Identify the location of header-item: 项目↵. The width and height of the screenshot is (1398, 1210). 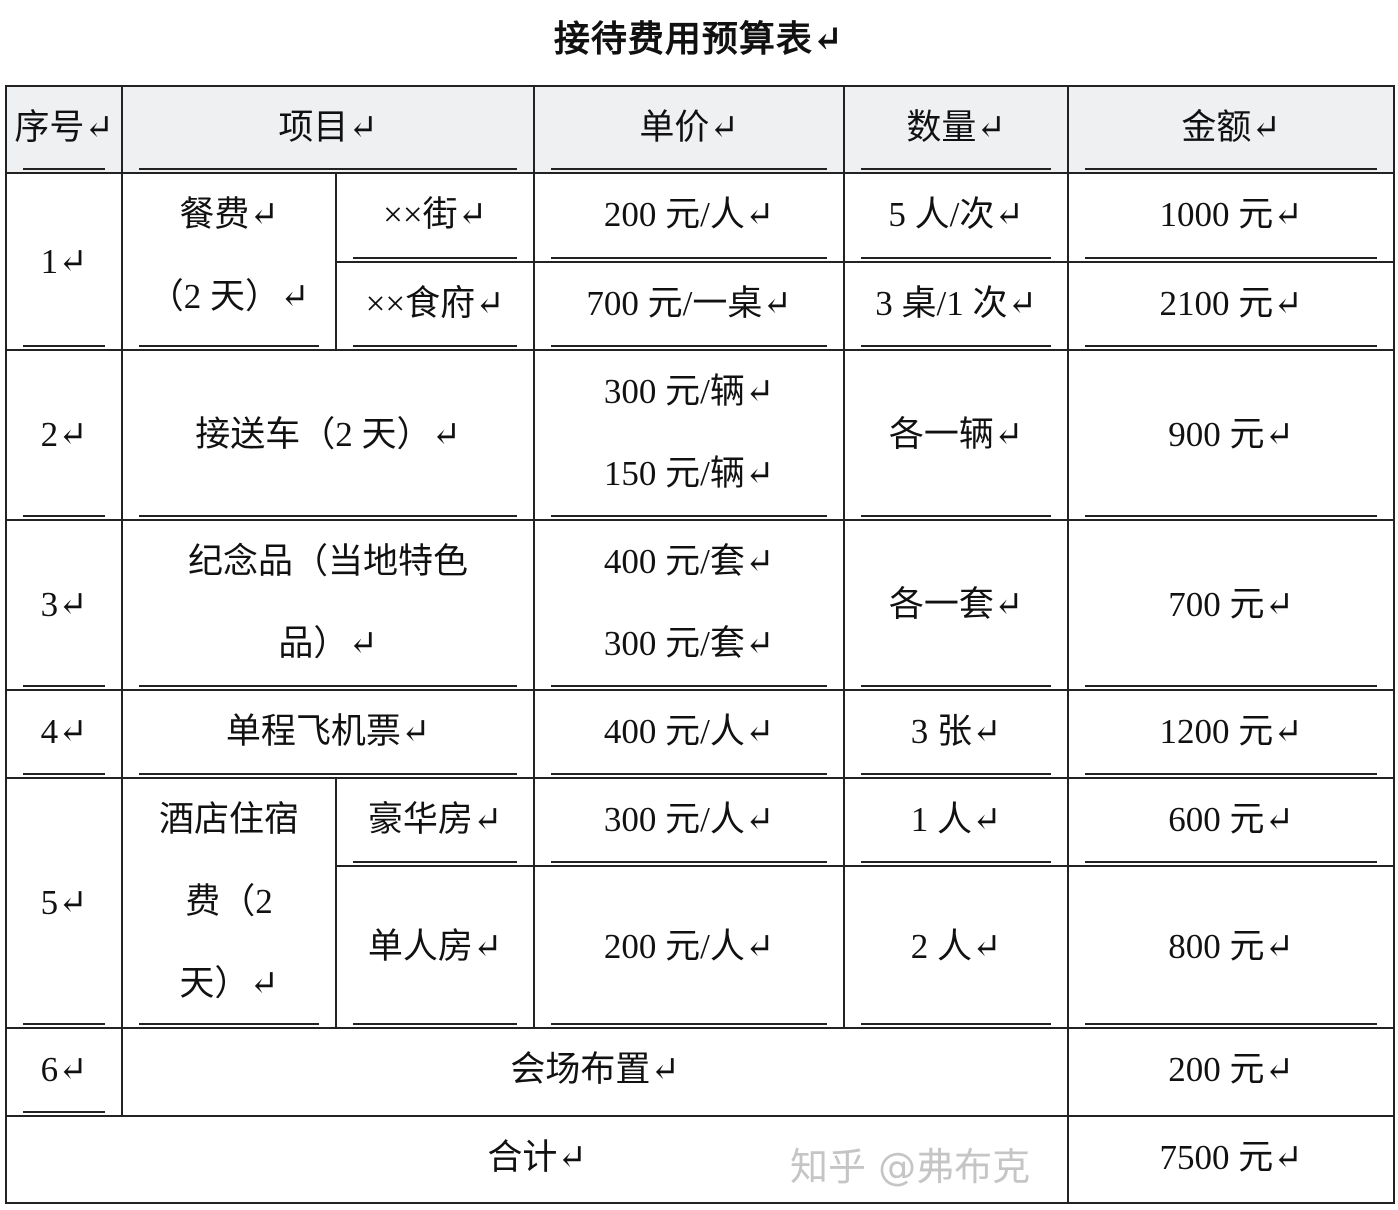
(328, 129).